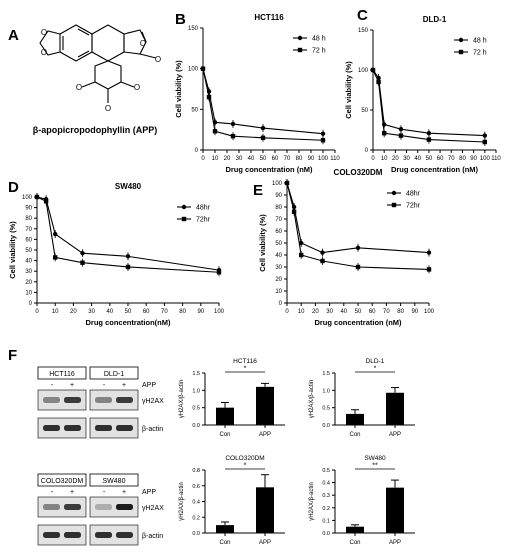  What do you see at coordinates (326, 509) in the screenshot?
I see `y-tick-label: 0.2` at bounding box center [326, 509].